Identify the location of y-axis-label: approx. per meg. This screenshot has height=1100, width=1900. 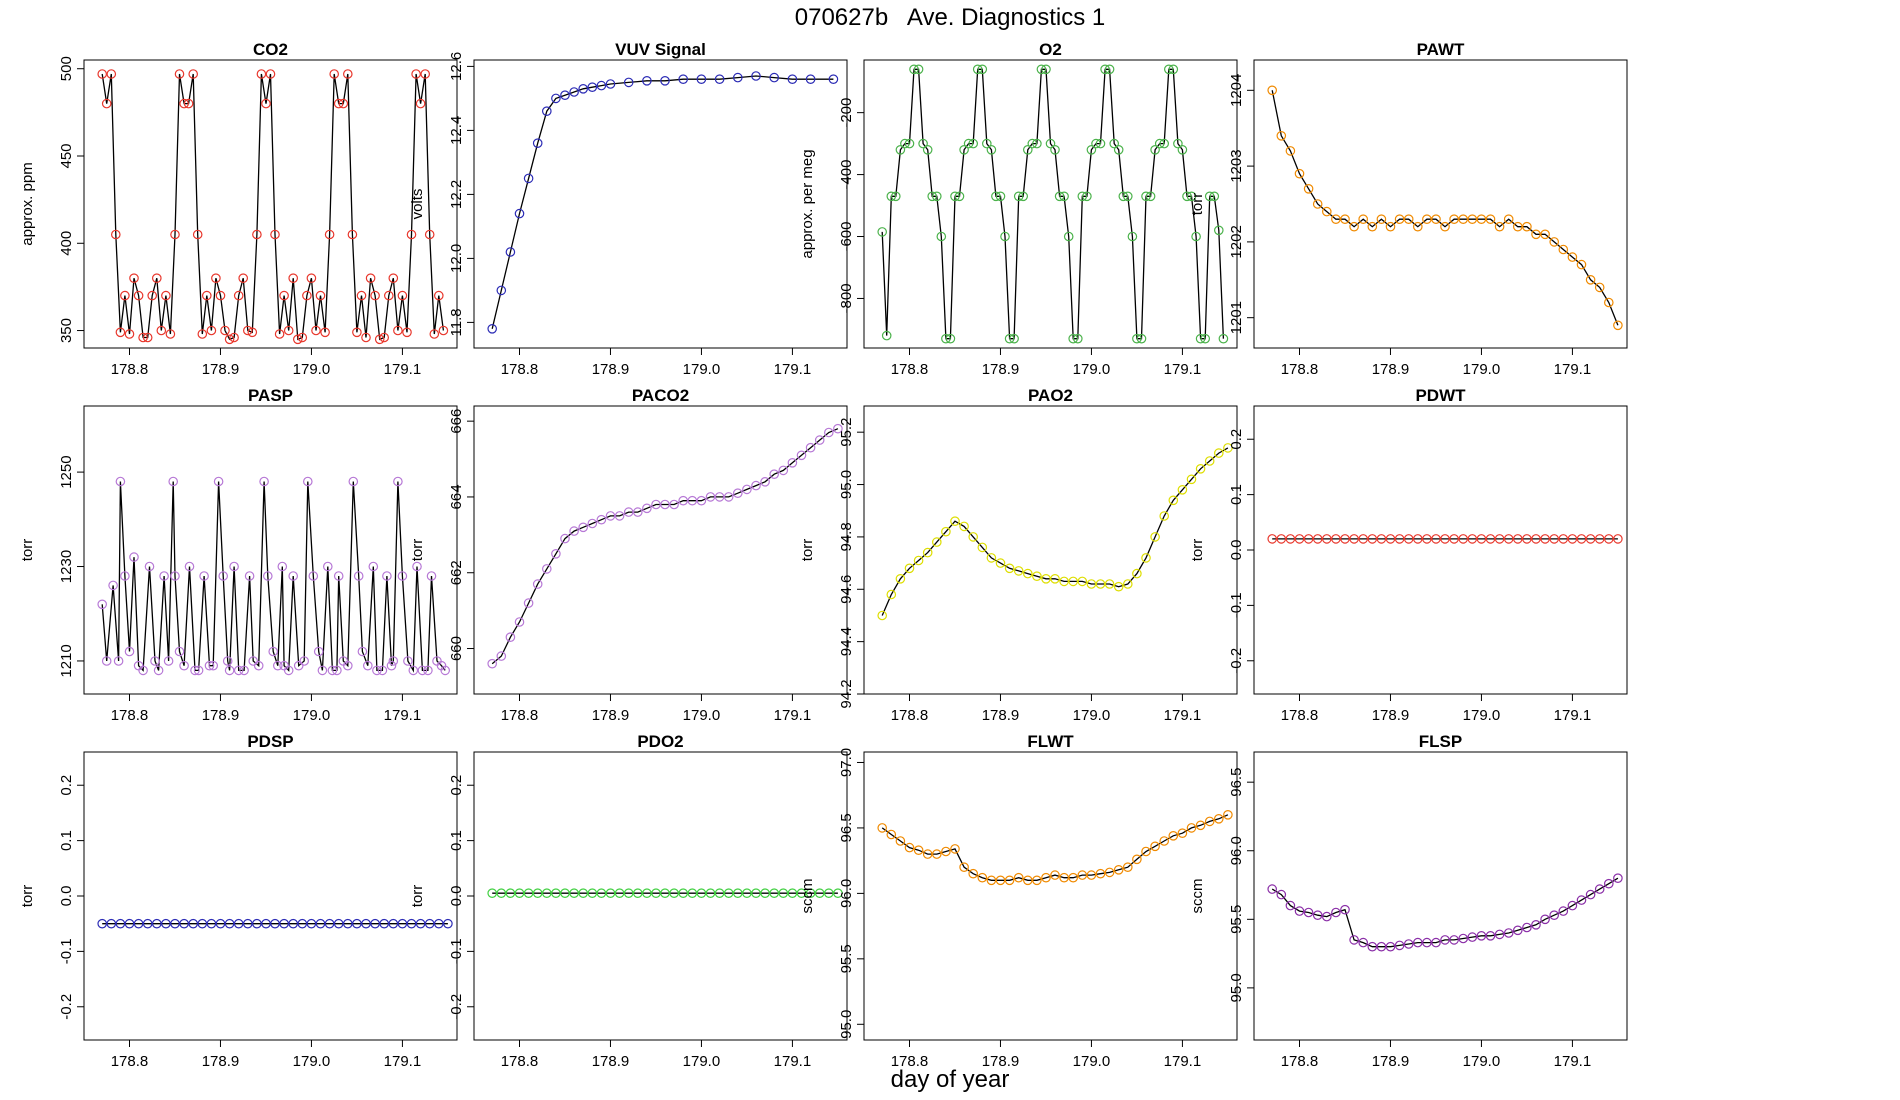
(807, 203).